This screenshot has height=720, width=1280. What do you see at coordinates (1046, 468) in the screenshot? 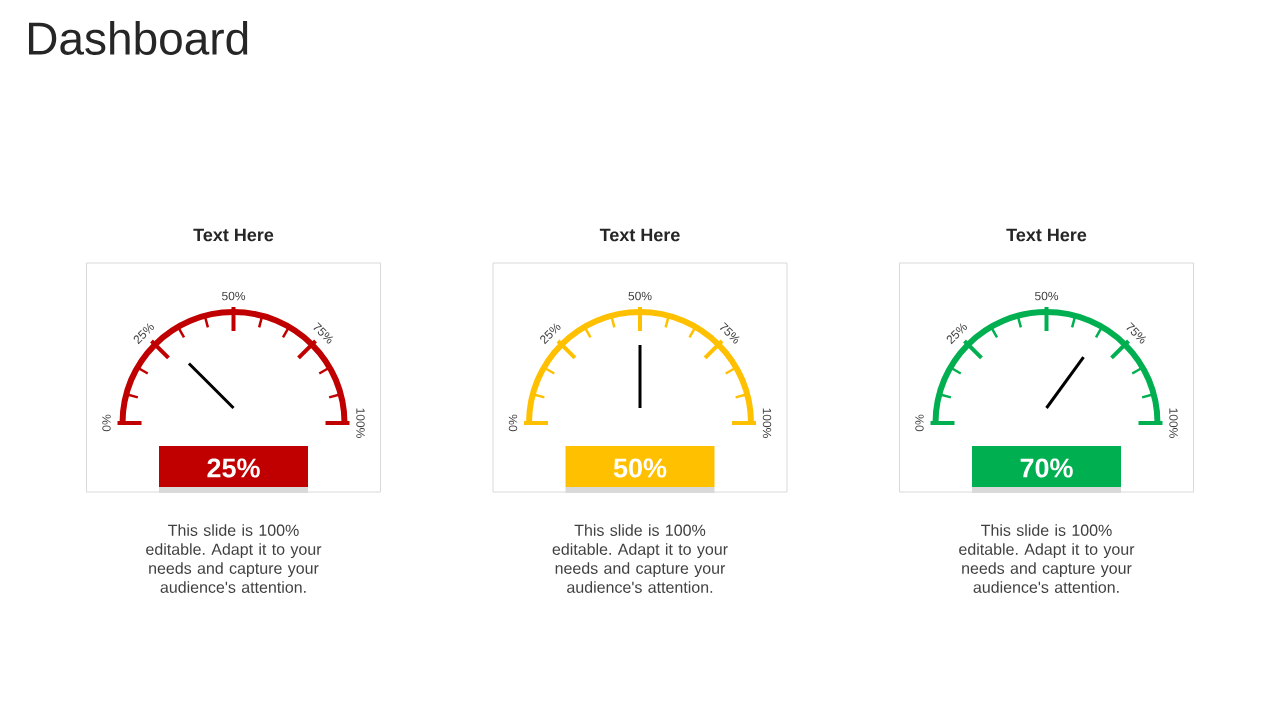
I see `data-label: 70%` at bounding box center [1046, 468].